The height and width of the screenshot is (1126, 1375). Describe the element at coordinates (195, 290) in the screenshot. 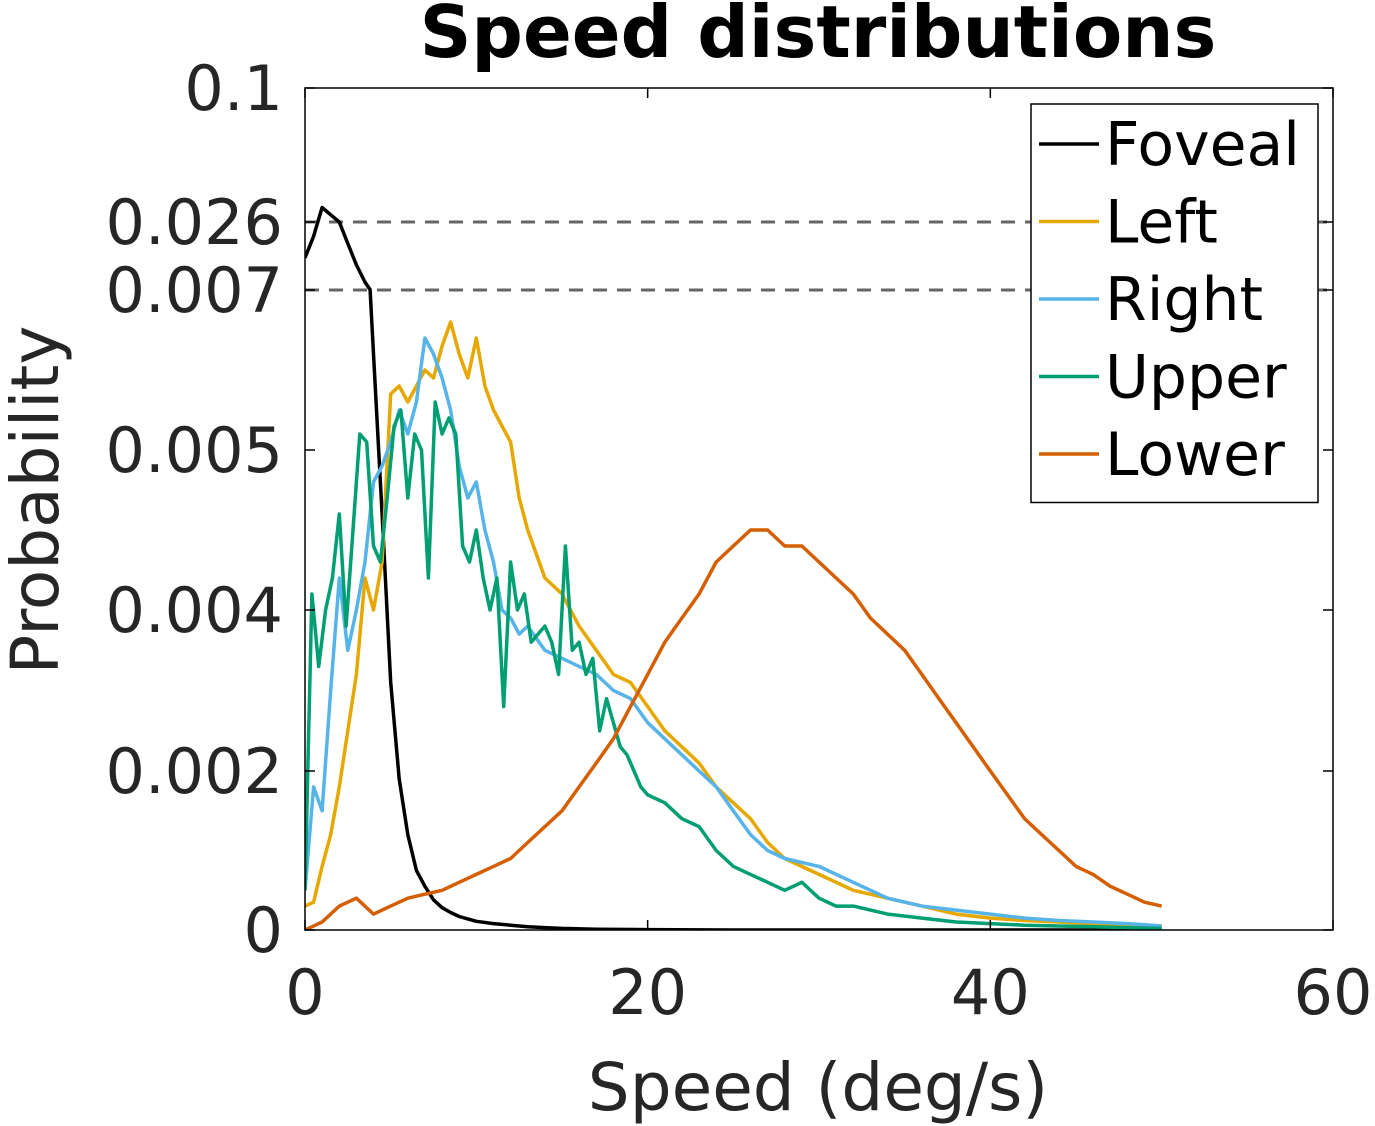

I see `y-tick-label: 0.007` at that location.